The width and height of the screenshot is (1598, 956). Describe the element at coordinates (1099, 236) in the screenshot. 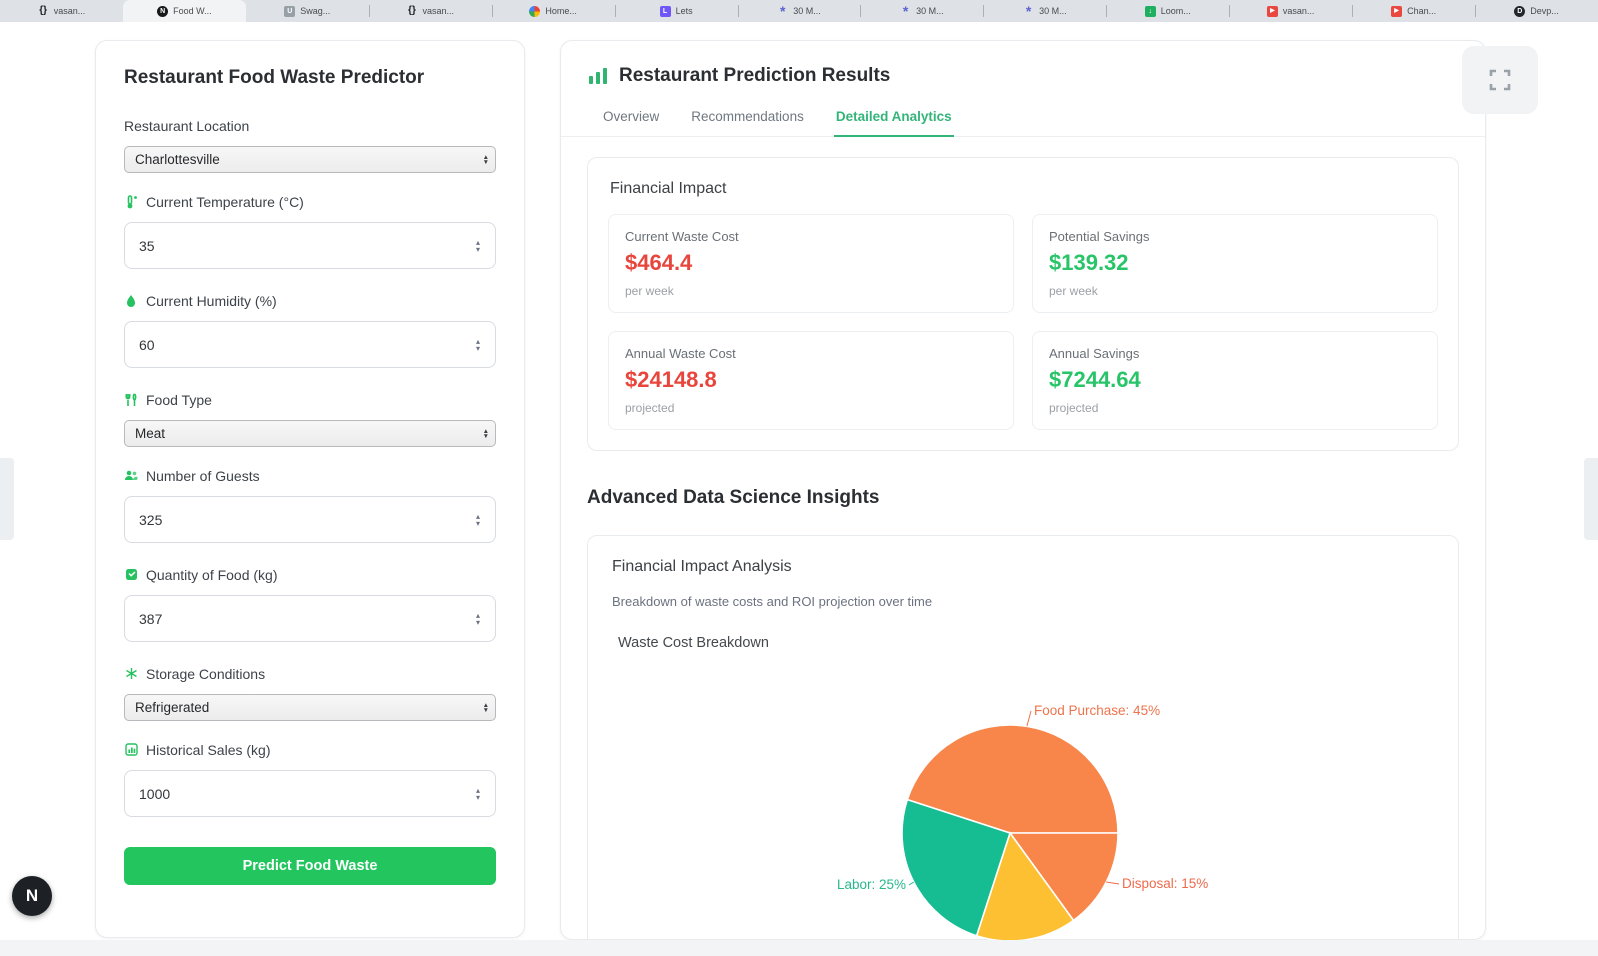

I see `metric-label: Potential Savings` at that location.